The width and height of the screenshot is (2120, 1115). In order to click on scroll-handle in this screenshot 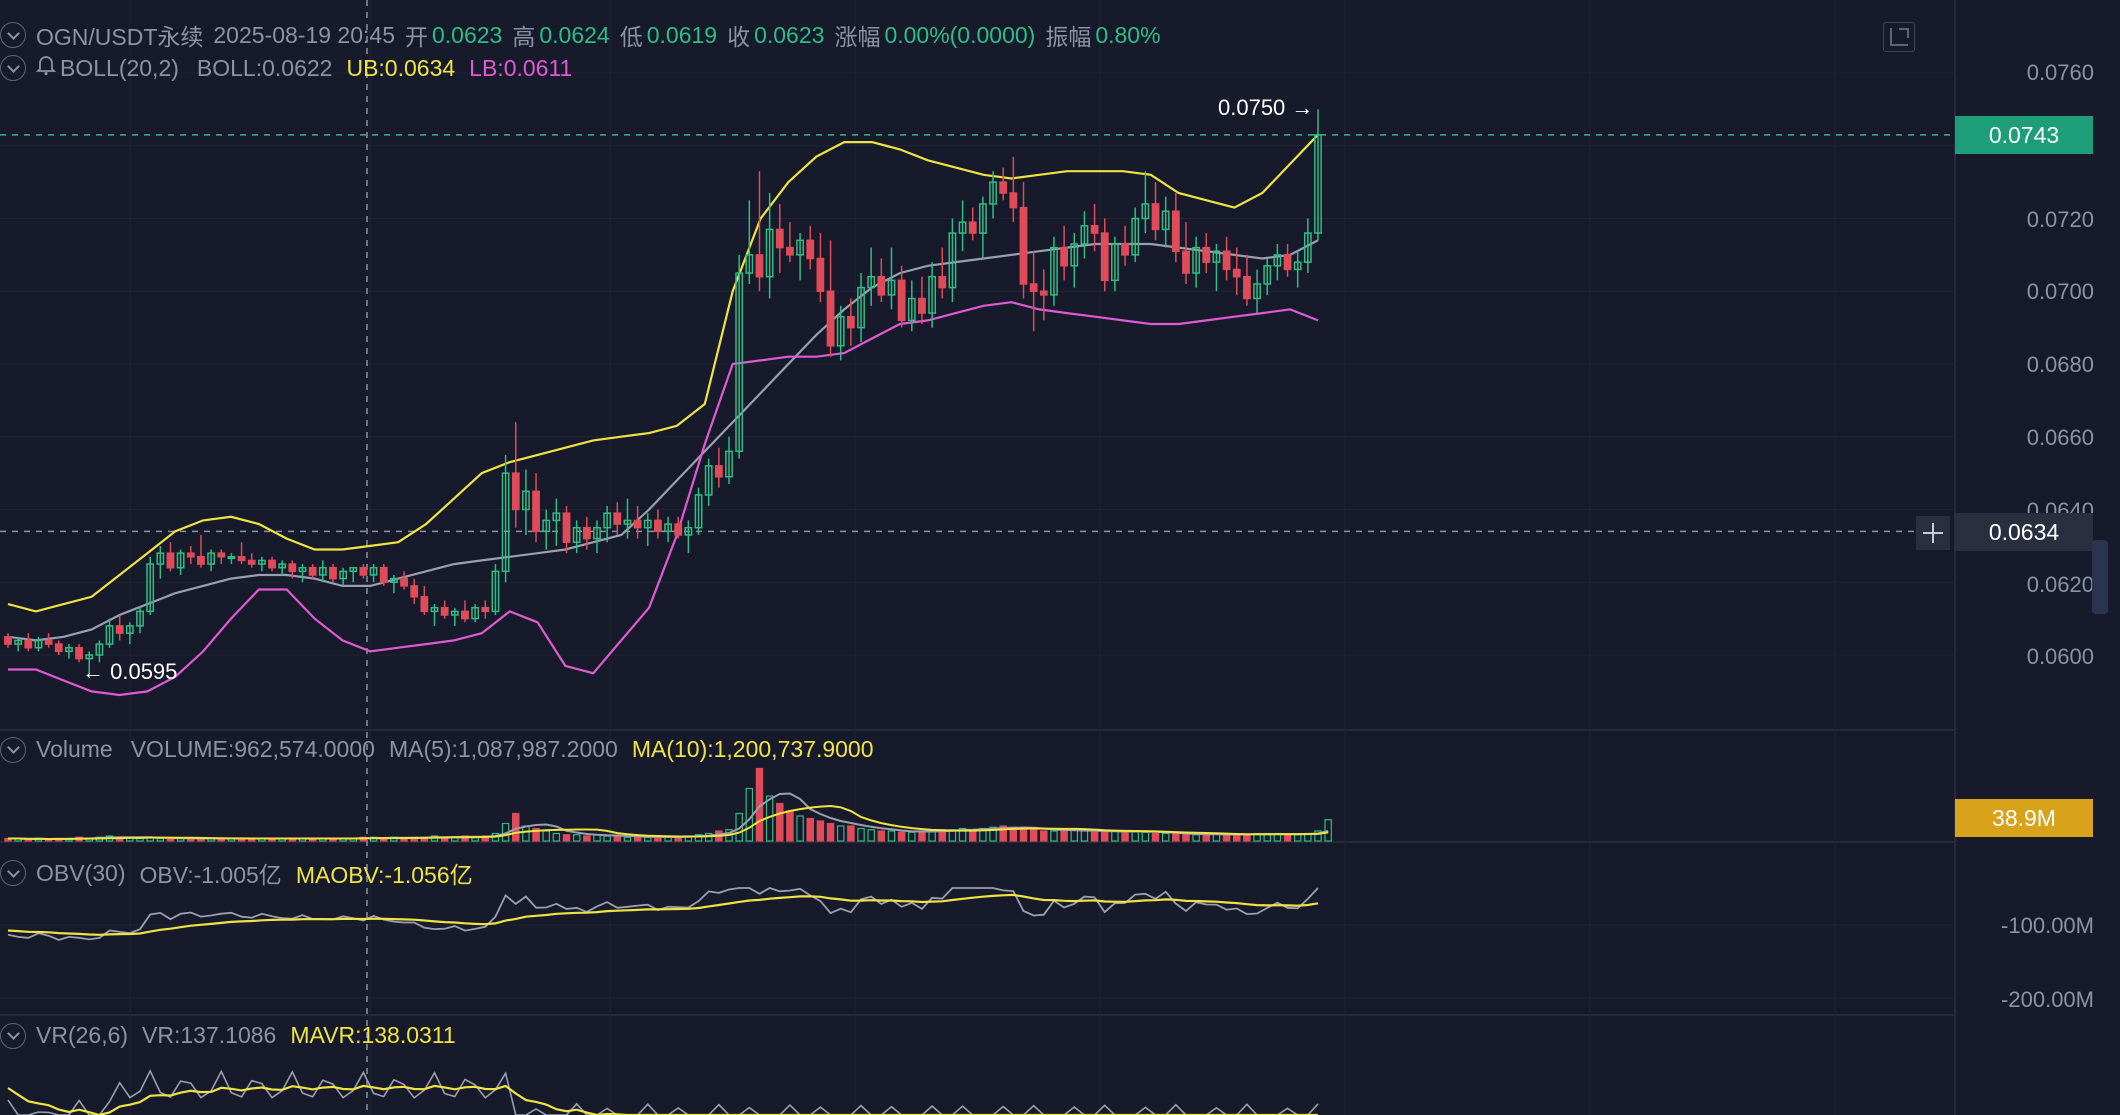, I will do `click(2100, 577)`.